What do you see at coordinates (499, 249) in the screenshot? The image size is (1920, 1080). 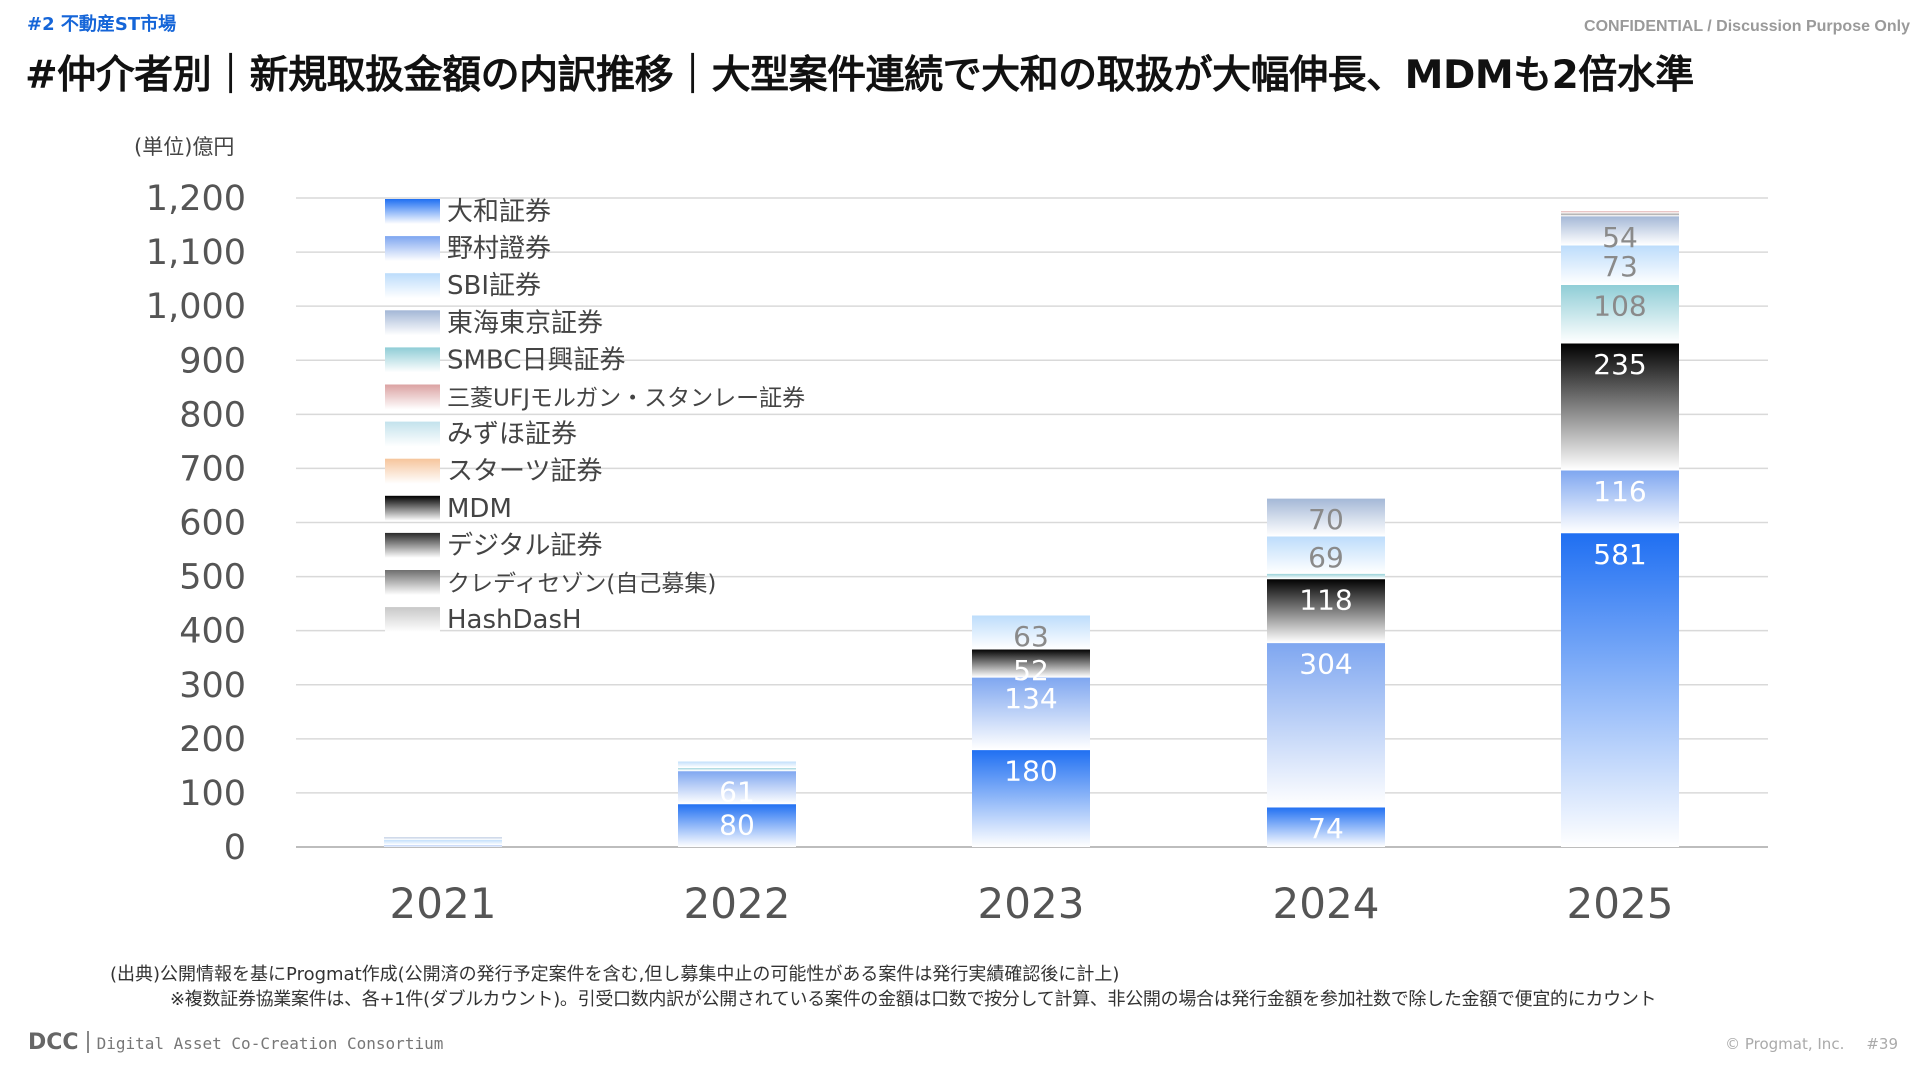 I see `legend-label: 野村證券` at bounding box center [499, 249].